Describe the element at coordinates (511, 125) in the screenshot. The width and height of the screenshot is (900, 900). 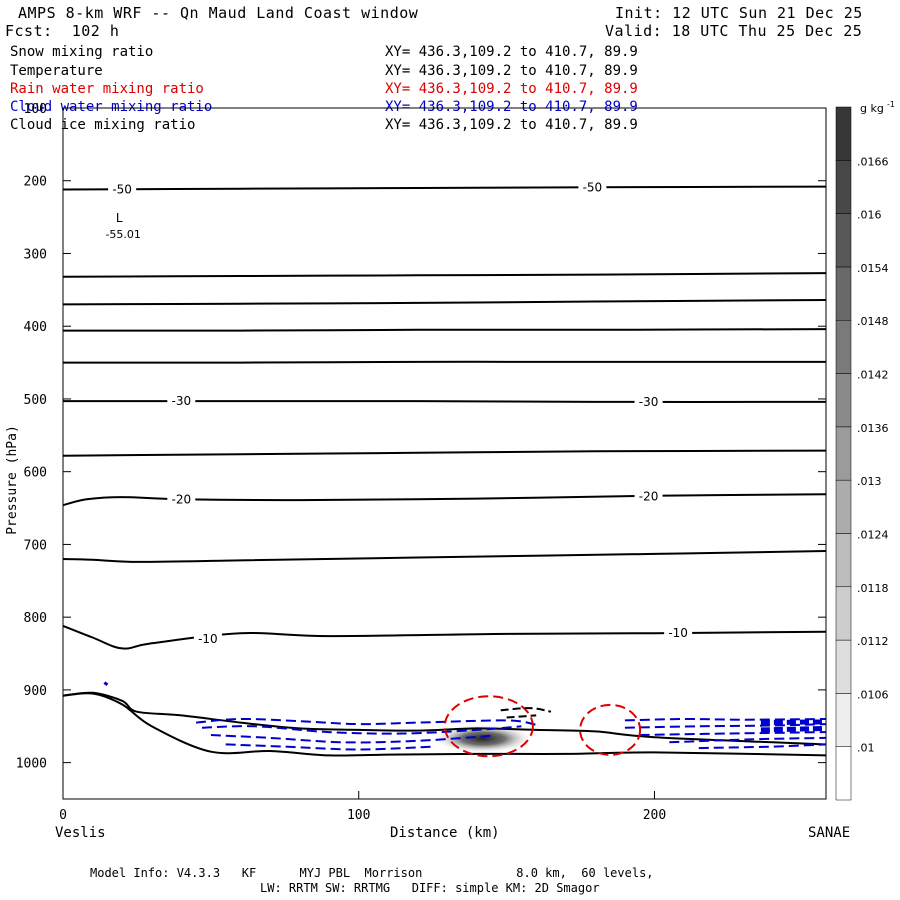
I see `field-cloudice-xy: XY= 436.3,109.2 to 410.7, 89.9` at that location.